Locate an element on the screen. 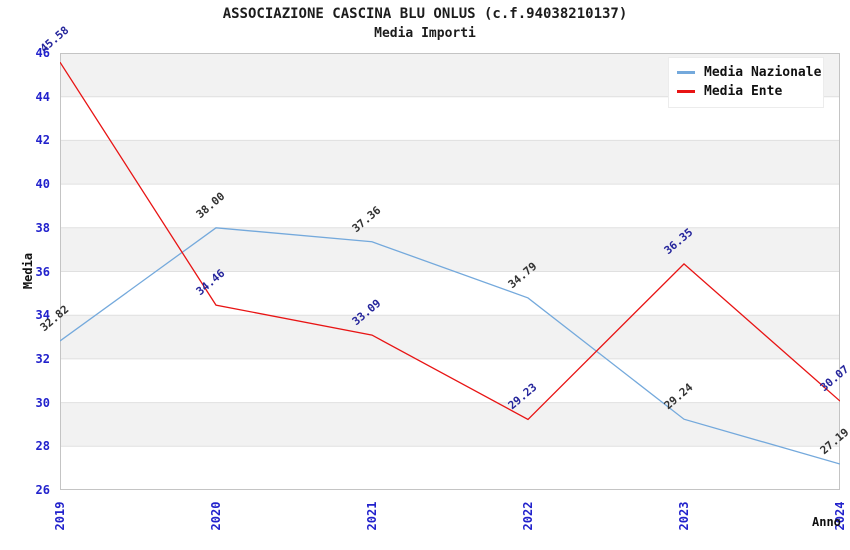  y-tick-label: 46 is located at coordinates (42, 53).